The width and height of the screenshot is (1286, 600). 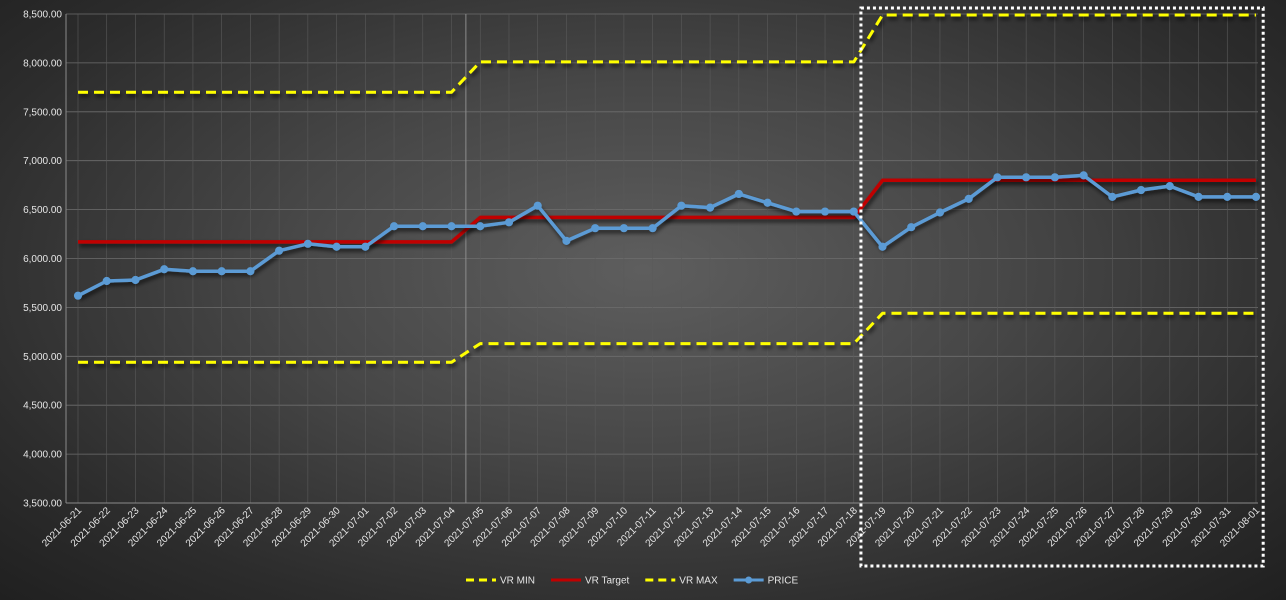 I want to click on legend-item: VR MIN, so click(x=500, y=581).